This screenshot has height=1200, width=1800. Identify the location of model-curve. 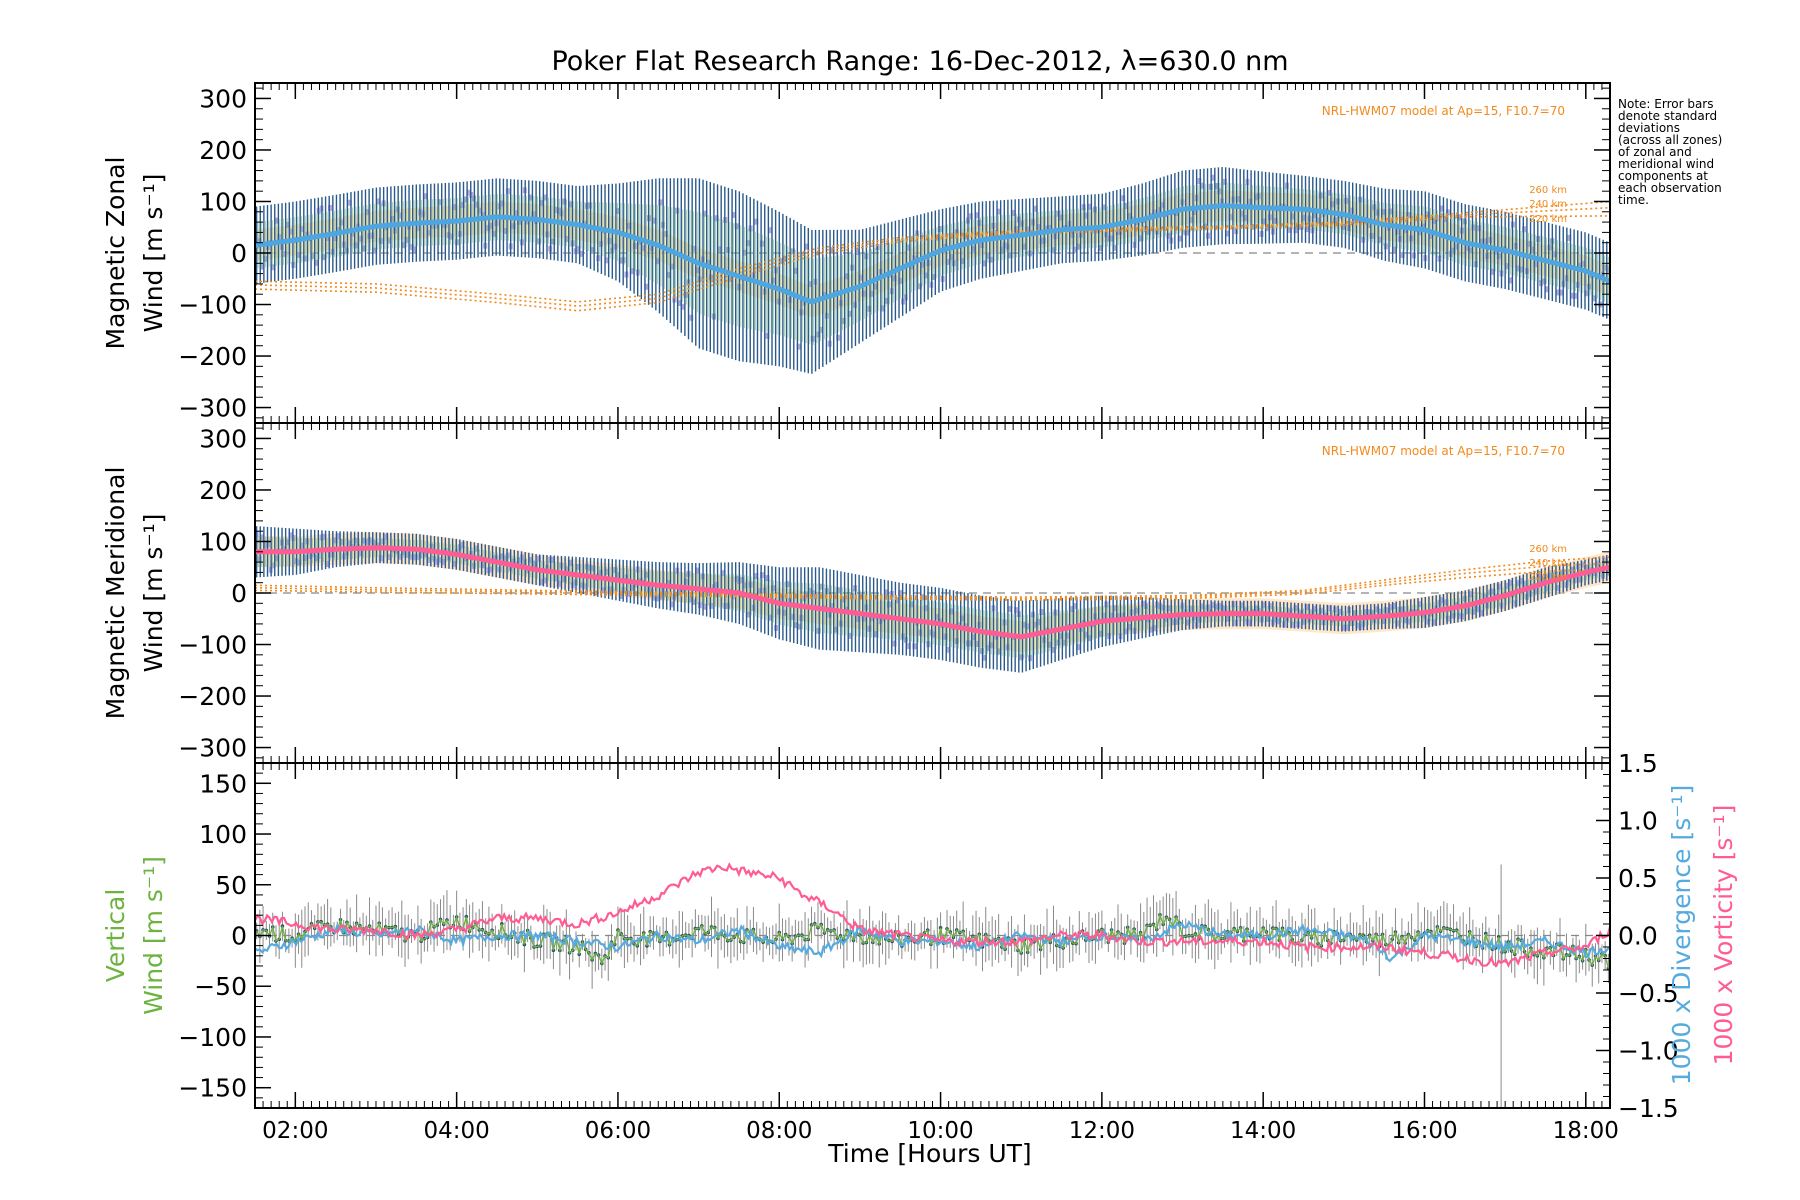
(932, 251).